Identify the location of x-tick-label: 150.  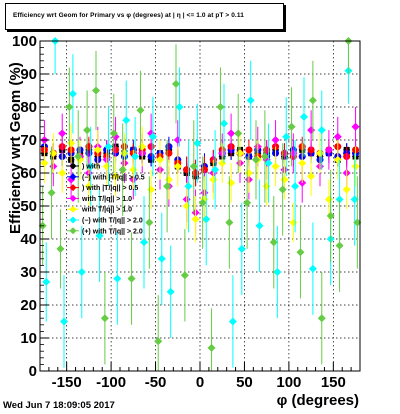
(333, 382).